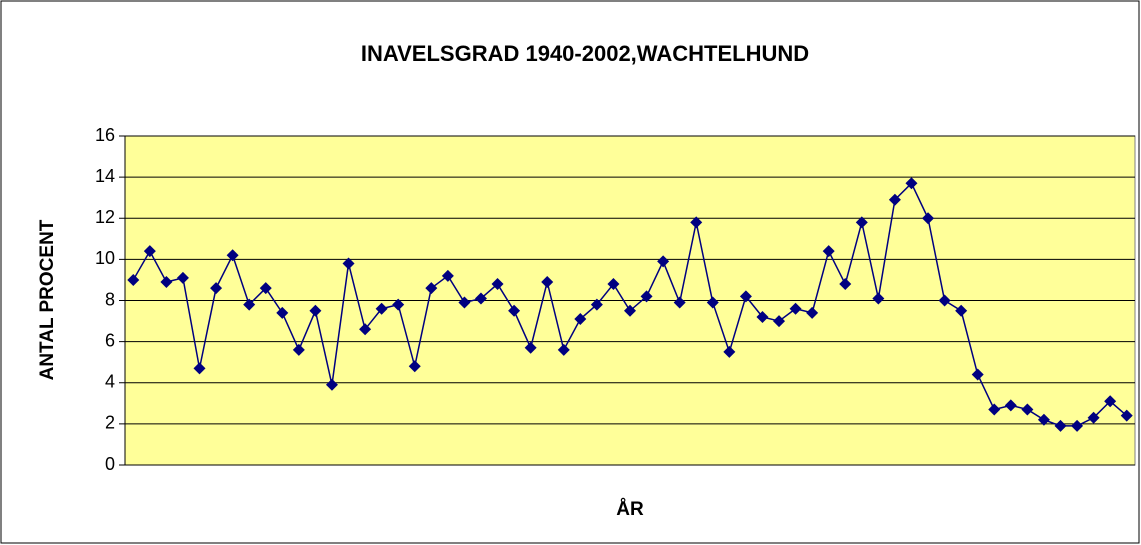 The image size is (1141, 545). What do you see at coordinates (105, 217) in the screenshot?
I see `y-tick-label: 12` at bounding box center [105, 217].